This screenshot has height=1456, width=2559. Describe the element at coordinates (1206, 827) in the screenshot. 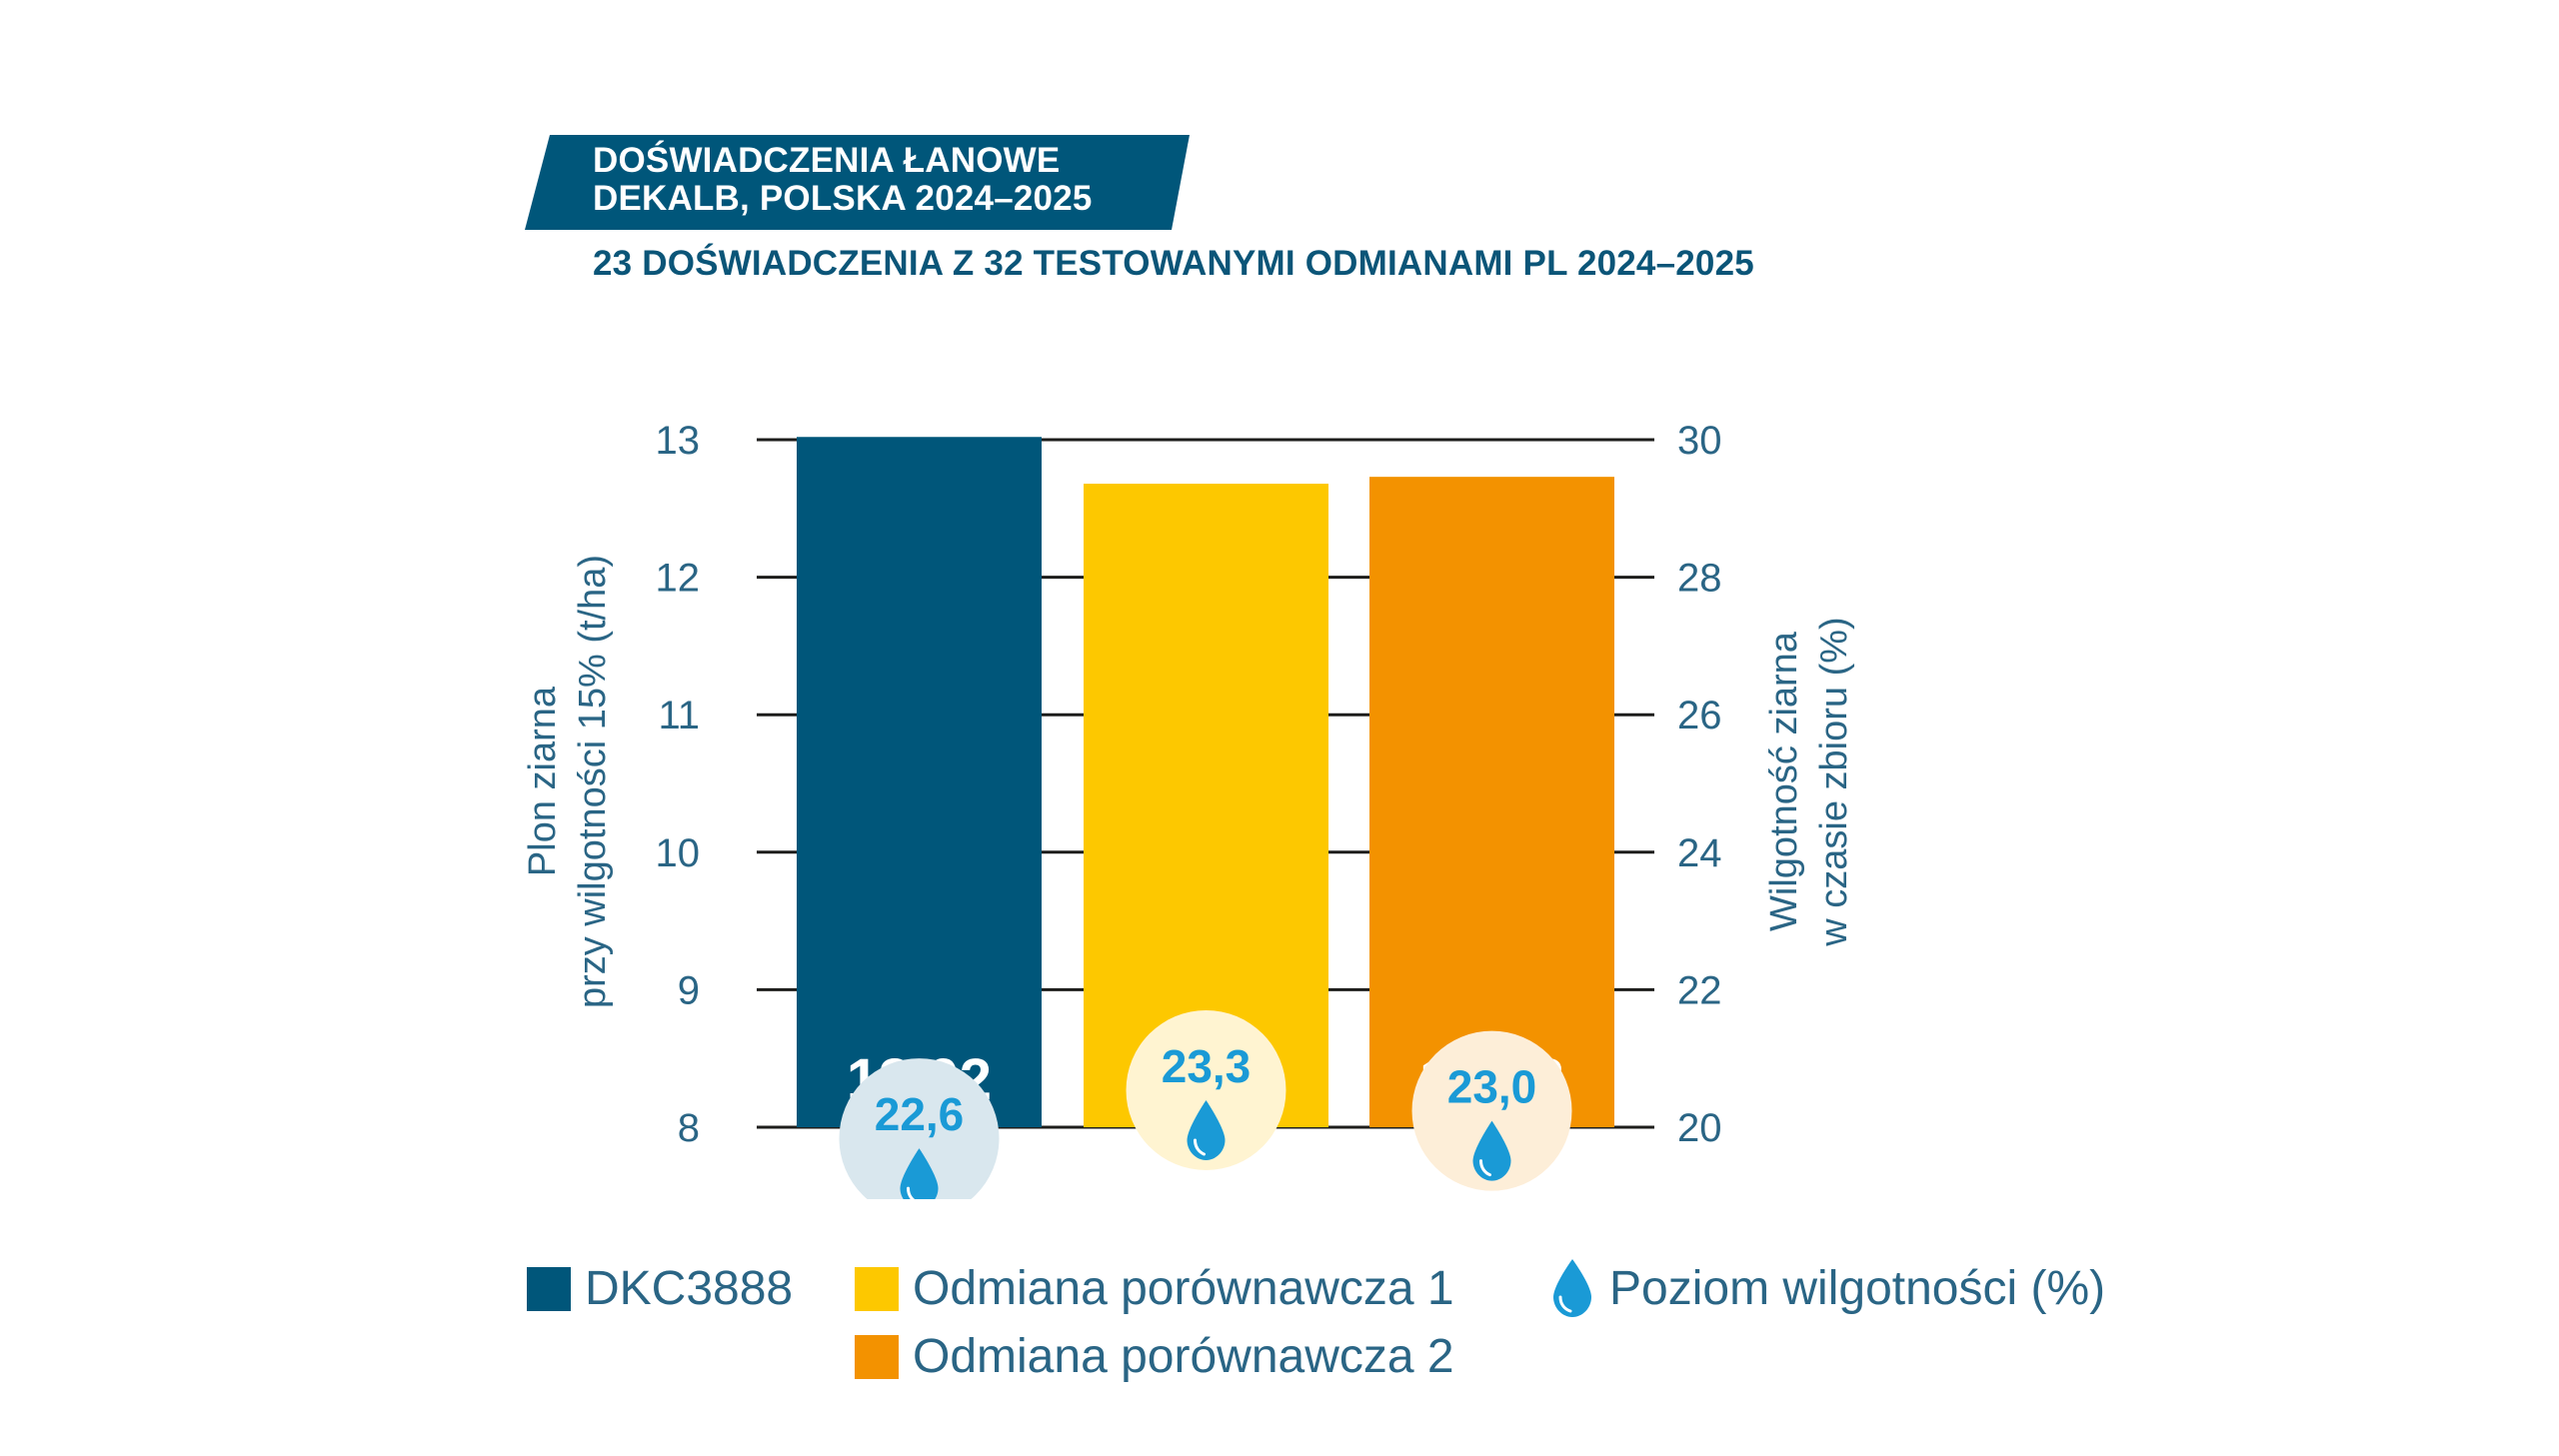

I see `bar-group: 12,6823,3` at that location.